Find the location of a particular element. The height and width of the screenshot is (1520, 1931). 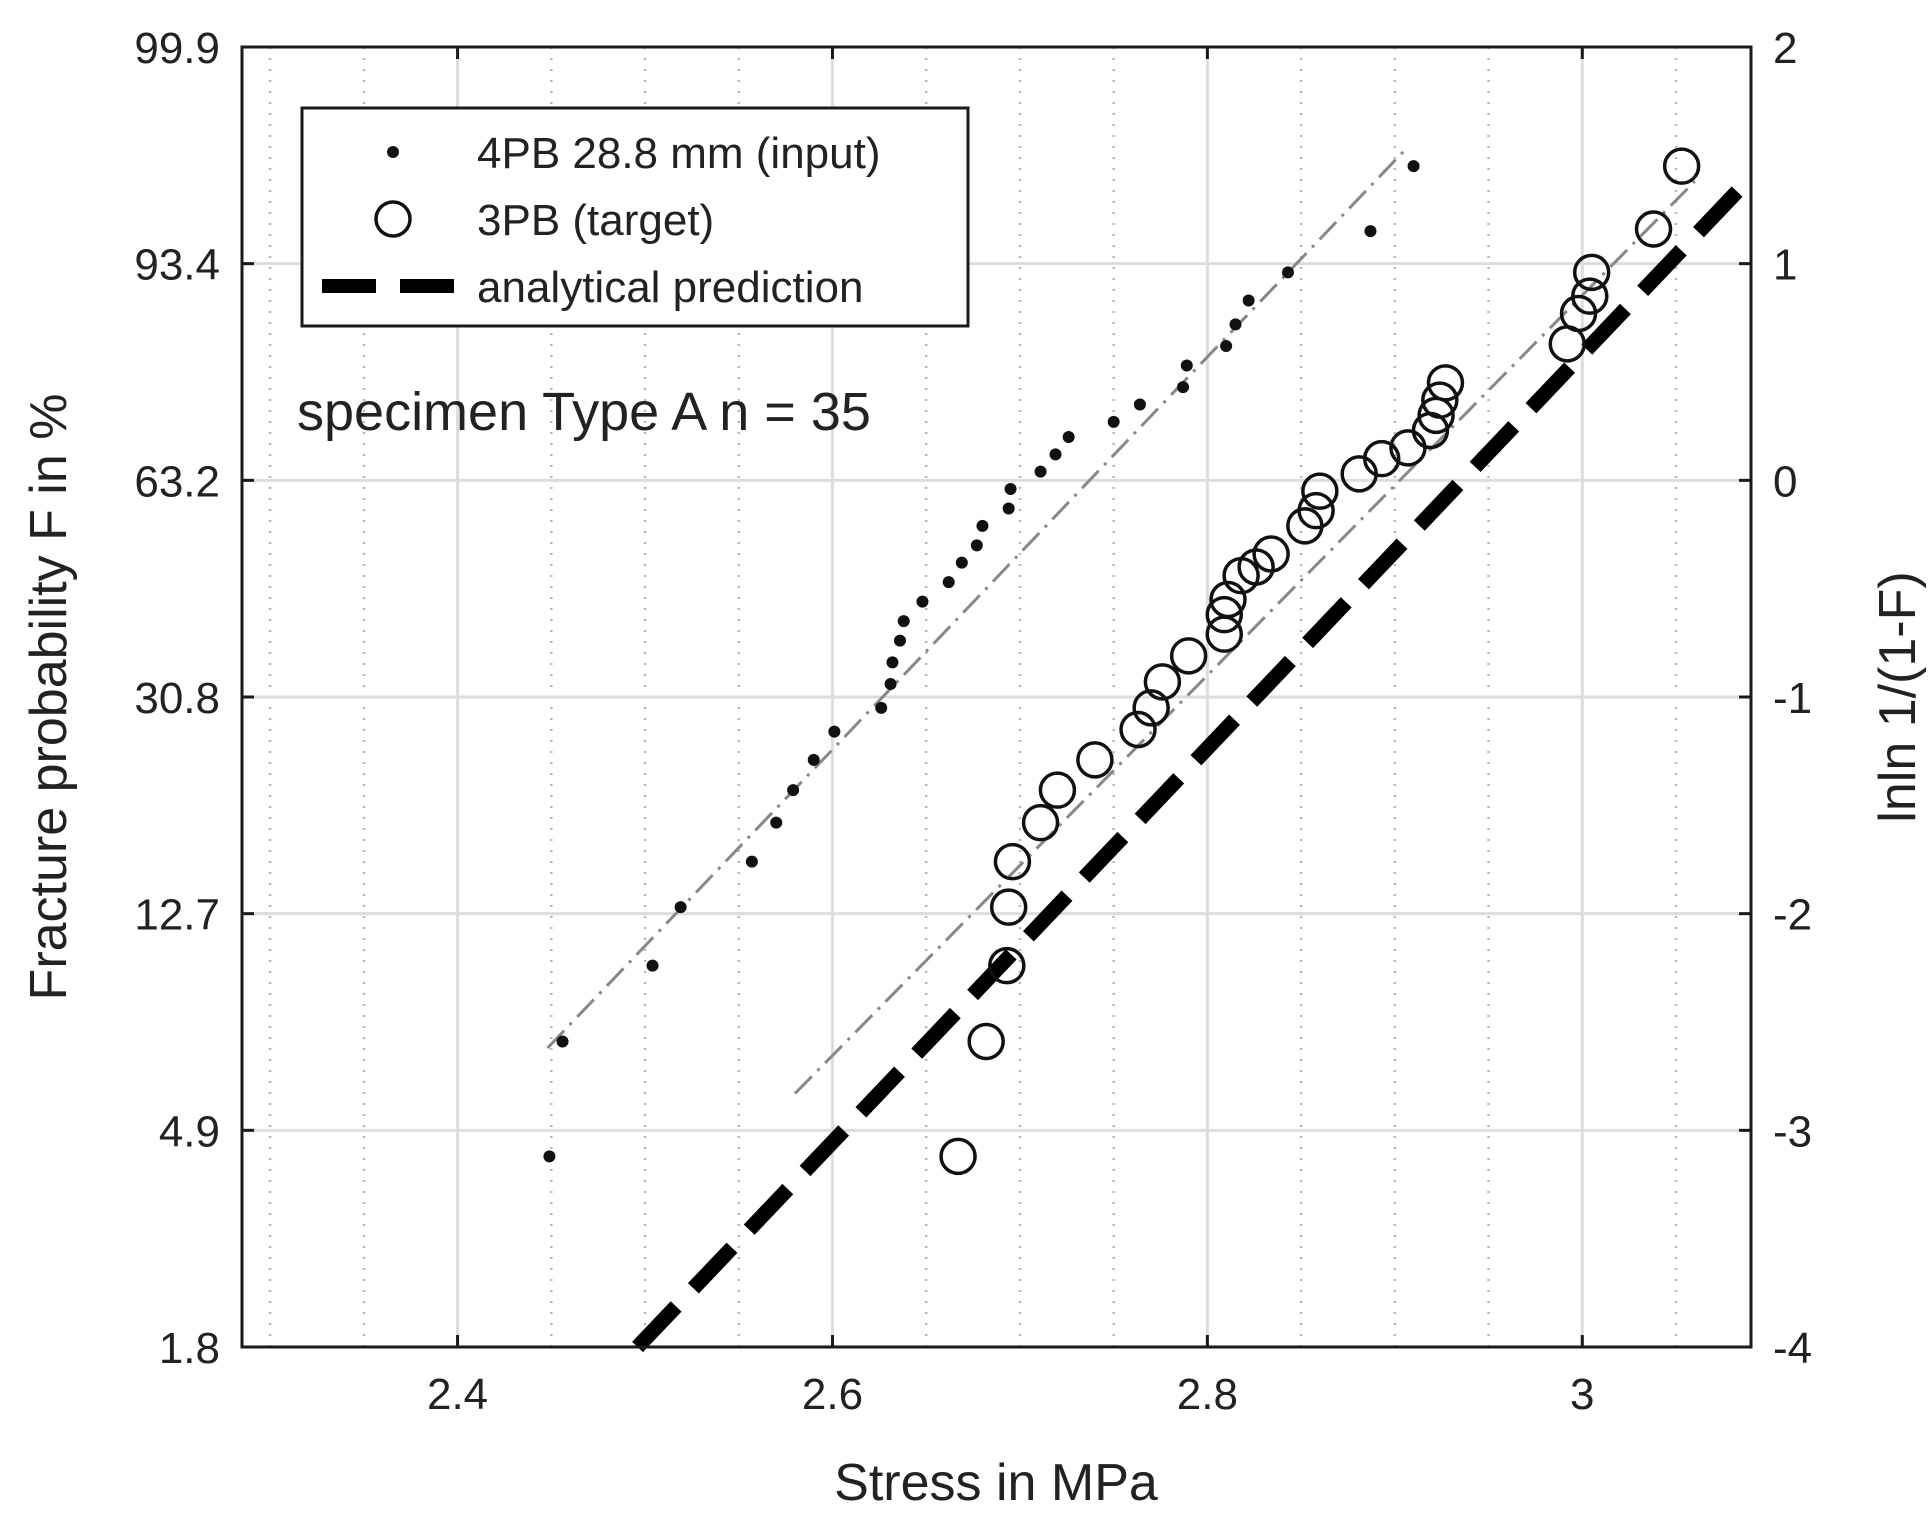

x-tick-label: 3 is located at coordinates (1582, 1394).